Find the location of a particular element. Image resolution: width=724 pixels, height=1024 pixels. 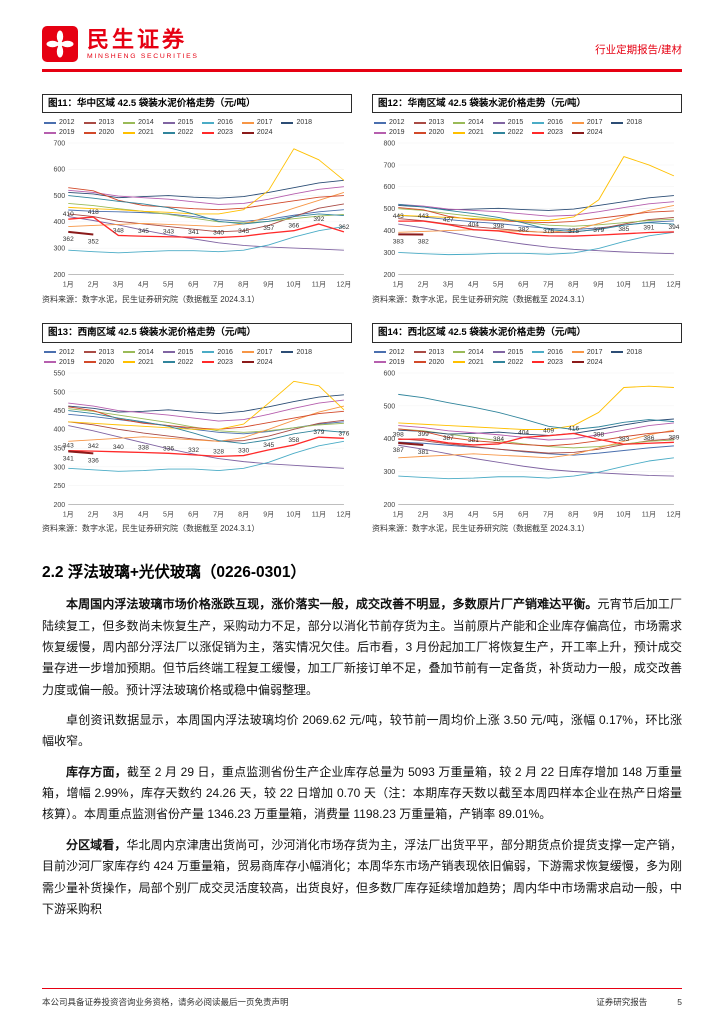

svg-text: 392 is located at coordinates (318, 219).